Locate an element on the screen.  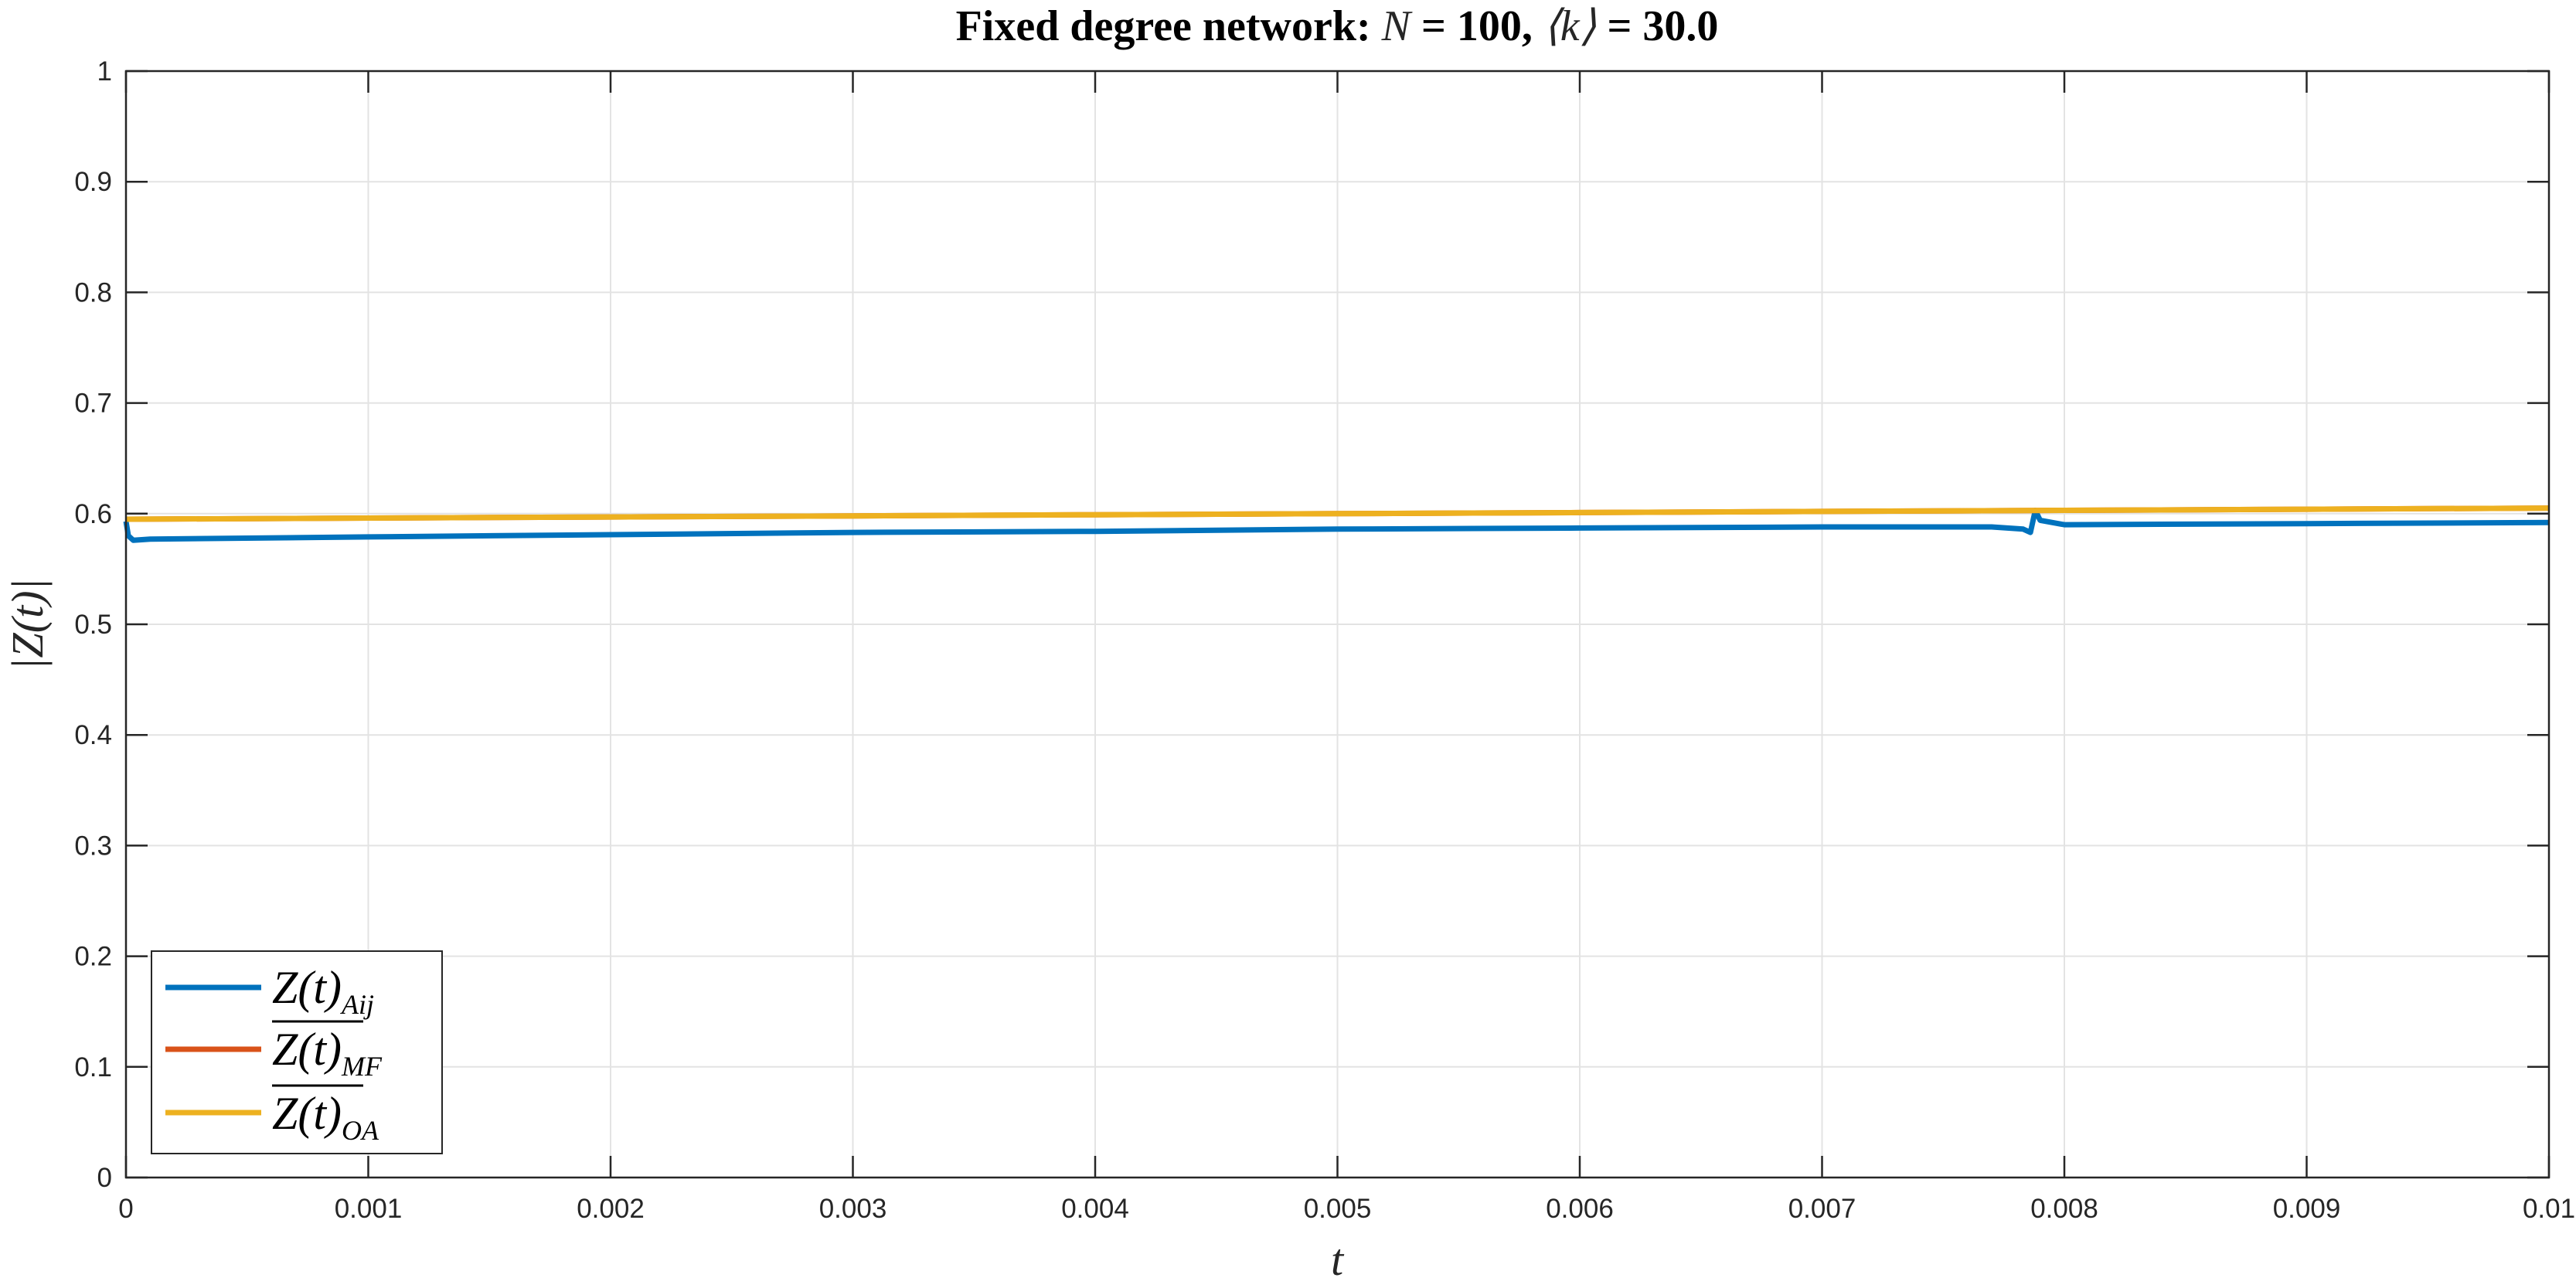
x-tick-label: 0.003 is located at coordinates (853, 1209).